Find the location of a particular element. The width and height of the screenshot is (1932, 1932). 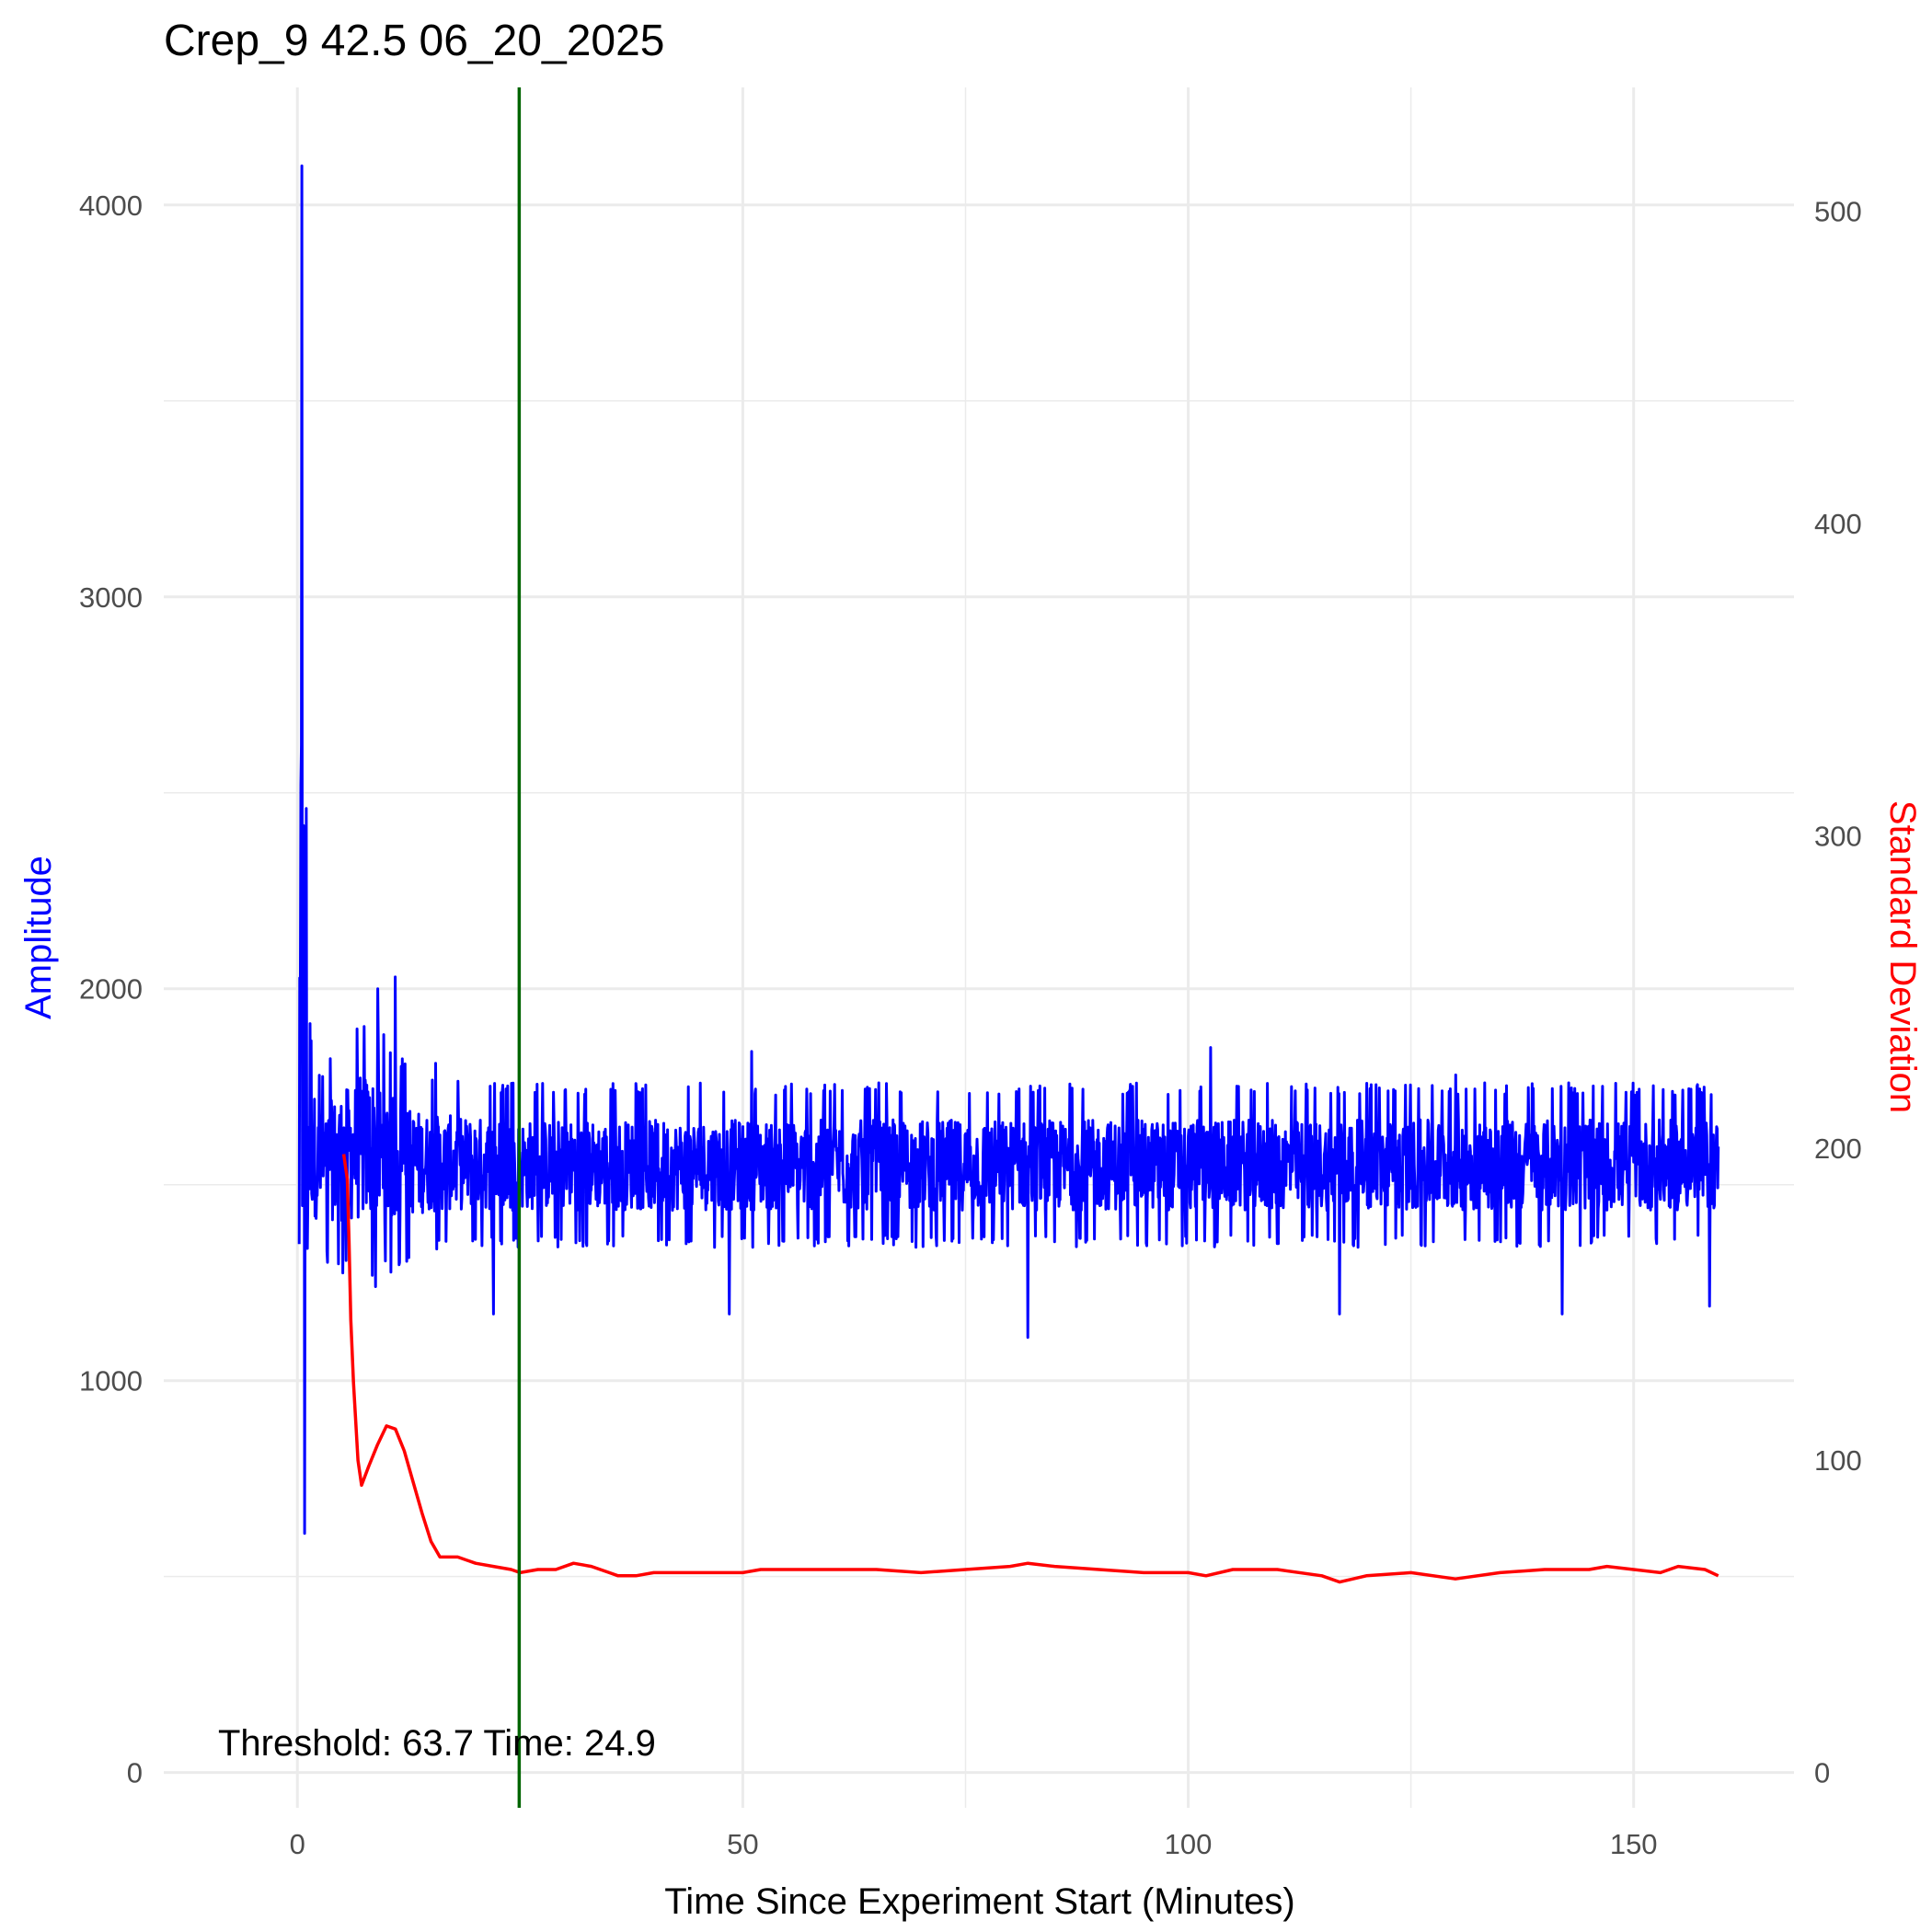

y-right-tick-label: 200 is located at coordinates (1838, 1149).